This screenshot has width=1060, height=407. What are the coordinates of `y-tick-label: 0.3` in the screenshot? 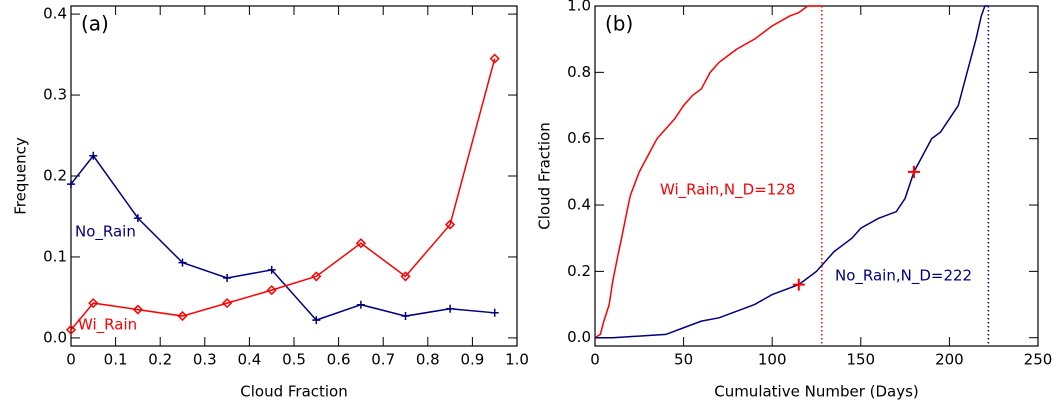 It's located at (55, 95).